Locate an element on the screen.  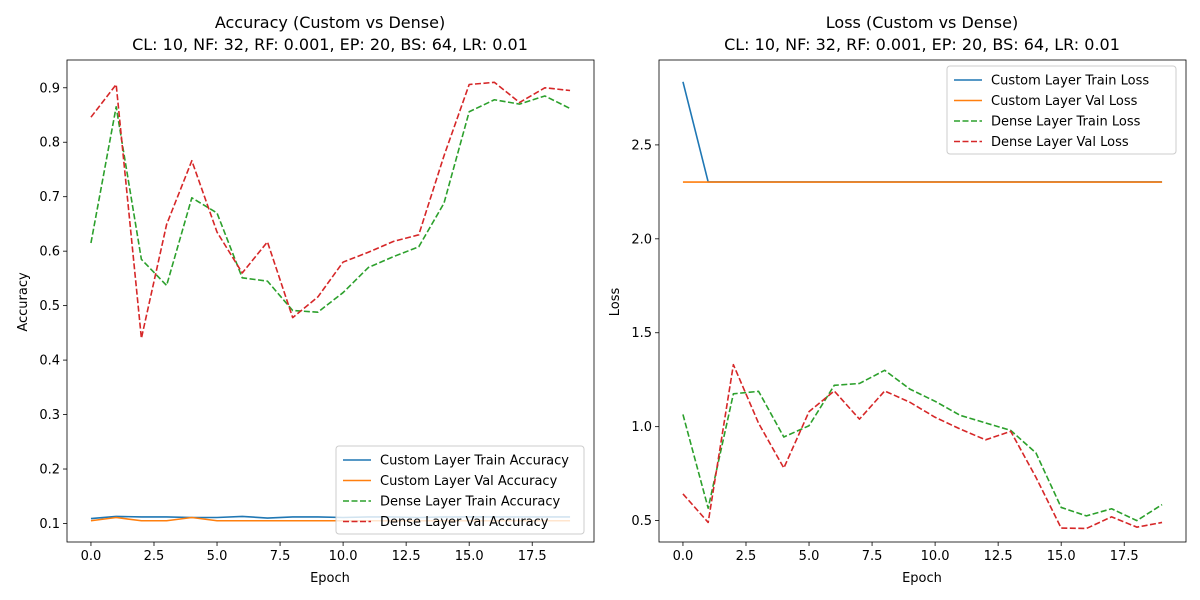
accuracy-y-tick-label: 0.2 is located at coordinates (49, 470).